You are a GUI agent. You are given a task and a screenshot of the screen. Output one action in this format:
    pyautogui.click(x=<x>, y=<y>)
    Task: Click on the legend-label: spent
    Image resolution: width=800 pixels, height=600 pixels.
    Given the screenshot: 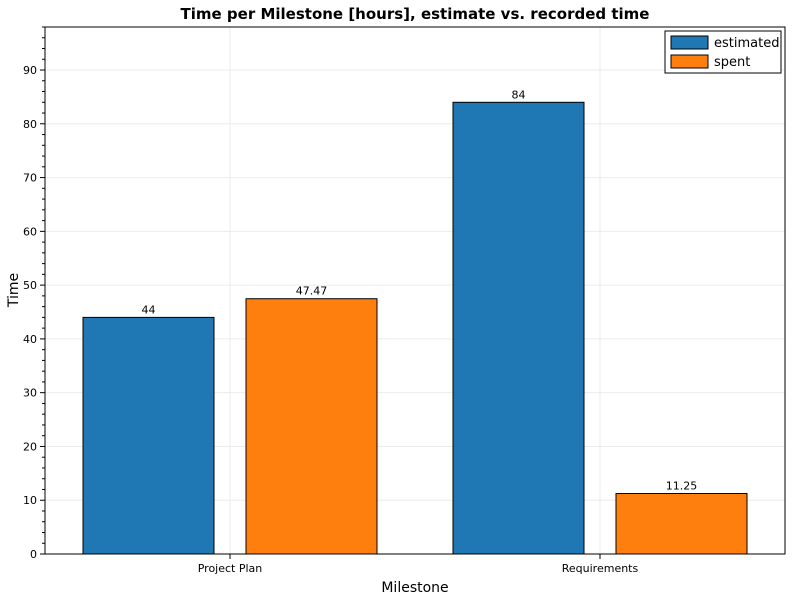 What is the action you would take?
    pyautogui.click(x=732, y=62)
    